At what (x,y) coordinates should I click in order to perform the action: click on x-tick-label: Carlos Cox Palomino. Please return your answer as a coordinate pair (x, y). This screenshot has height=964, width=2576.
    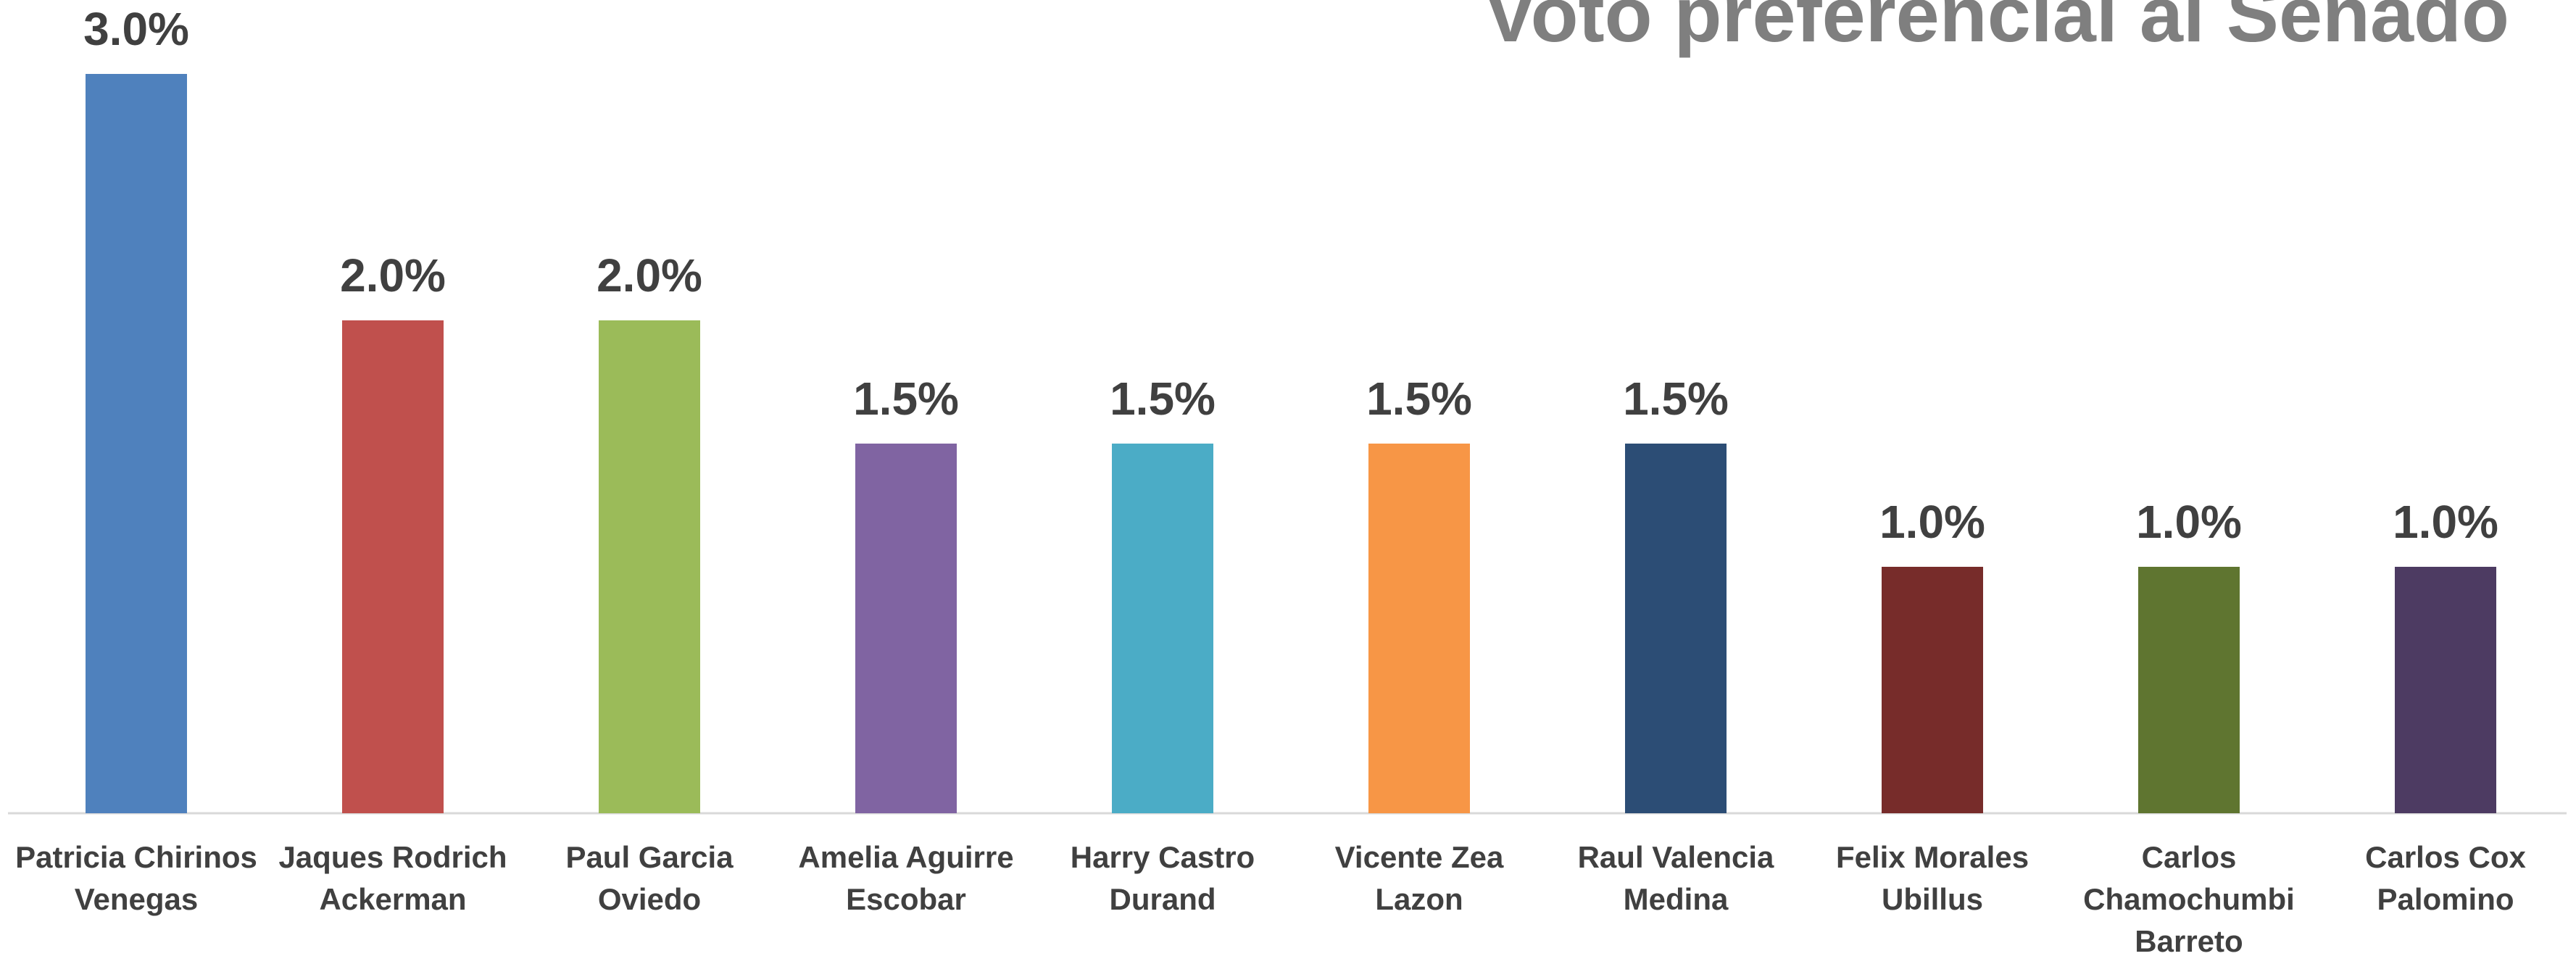
    Looking at the image, I should click on (2445, 878).